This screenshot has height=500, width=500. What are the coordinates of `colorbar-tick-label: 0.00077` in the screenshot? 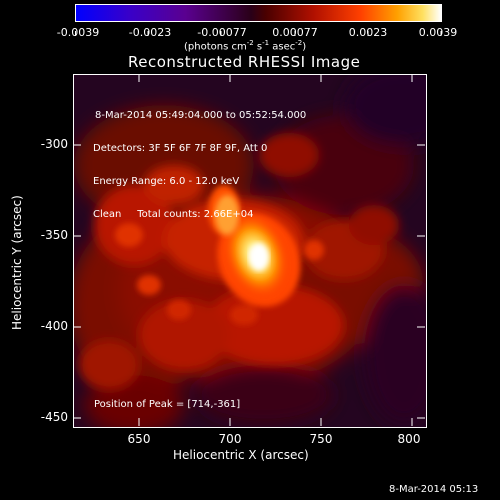 It's located at (295, 32).